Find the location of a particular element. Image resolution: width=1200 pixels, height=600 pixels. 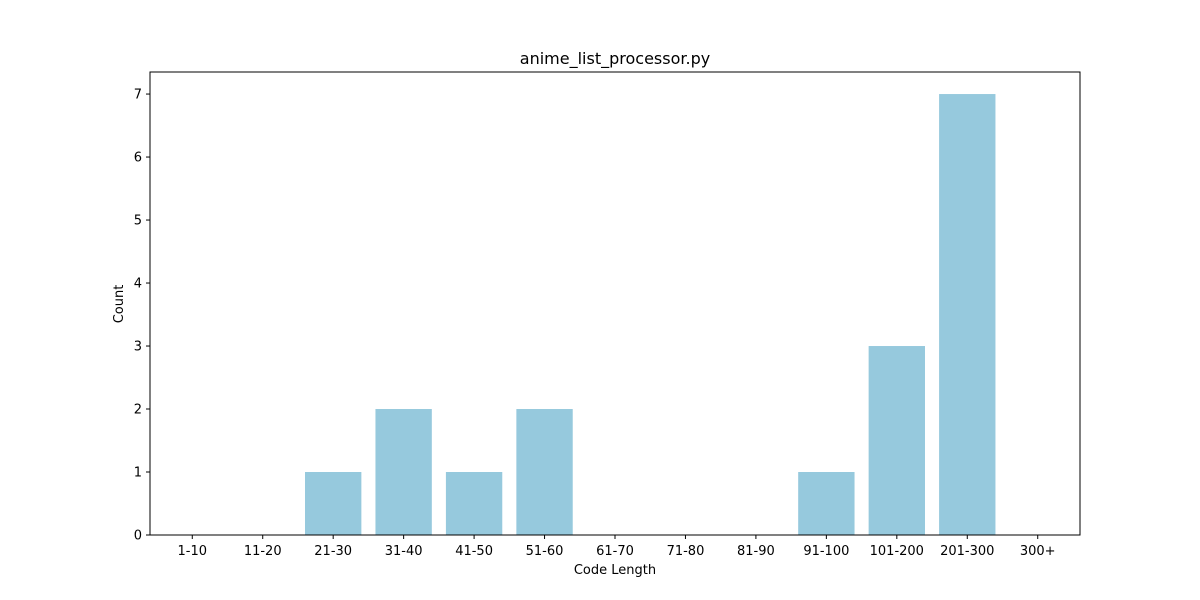

x-axis-label: Code Length is located at coordinates (615, 570).